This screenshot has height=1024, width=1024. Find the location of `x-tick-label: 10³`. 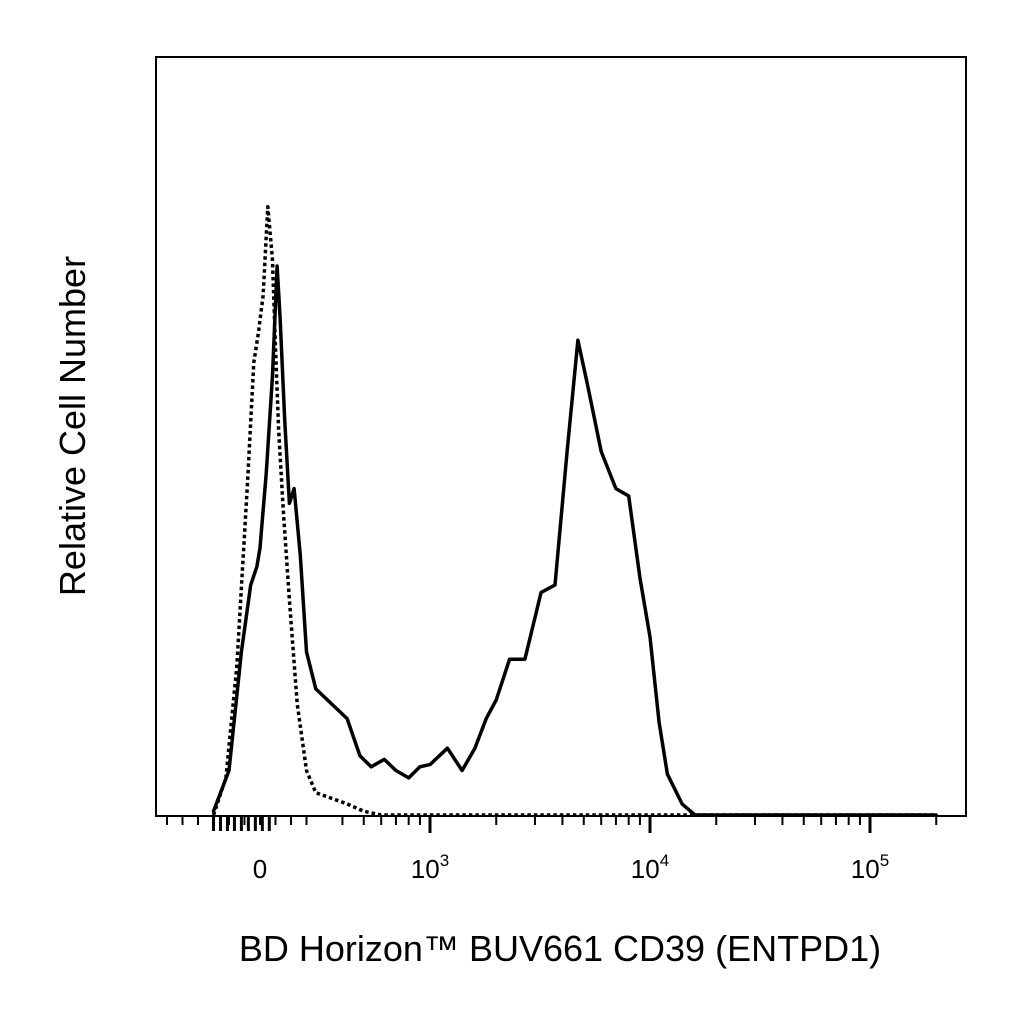

x-tick-label: 10³ is located at coordinates (430, 867).